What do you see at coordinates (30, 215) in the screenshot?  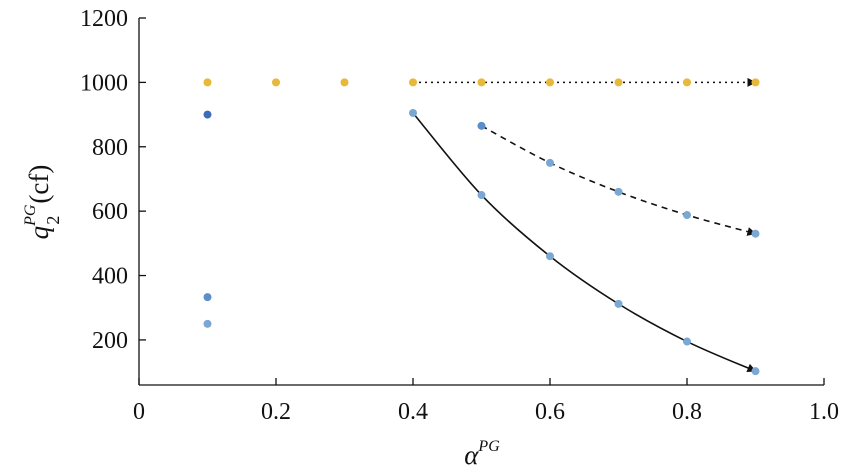 I see `y-axis-label-sup: PG` at bounding box center [30, 215].